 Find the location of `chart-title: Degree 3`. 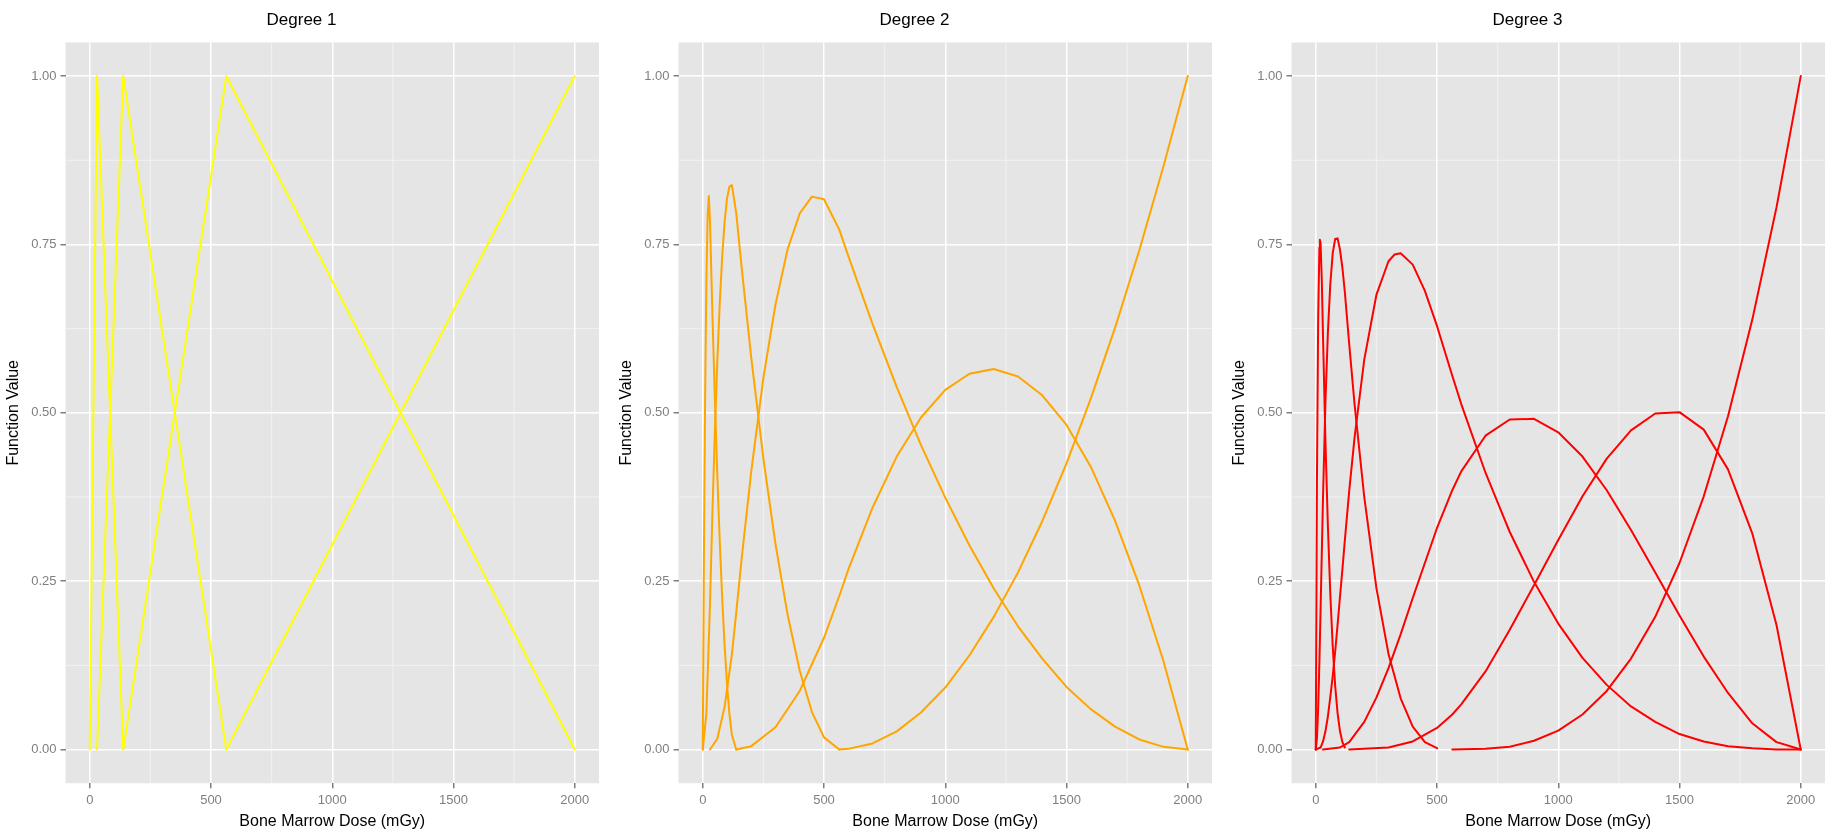

chart-title: Degree 3 is located at coordinates (1527, 19).